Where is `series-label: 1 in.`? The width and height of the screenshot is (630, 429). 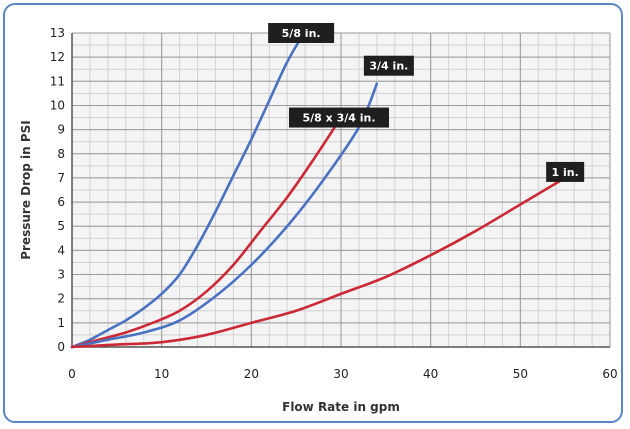 series-label: 1 in. is located at coordinates (565, 172).